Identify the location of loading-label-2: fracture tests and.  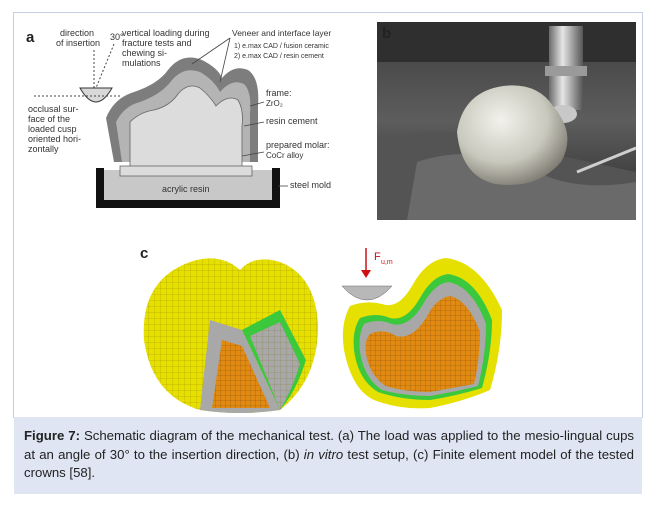
(157, 43).